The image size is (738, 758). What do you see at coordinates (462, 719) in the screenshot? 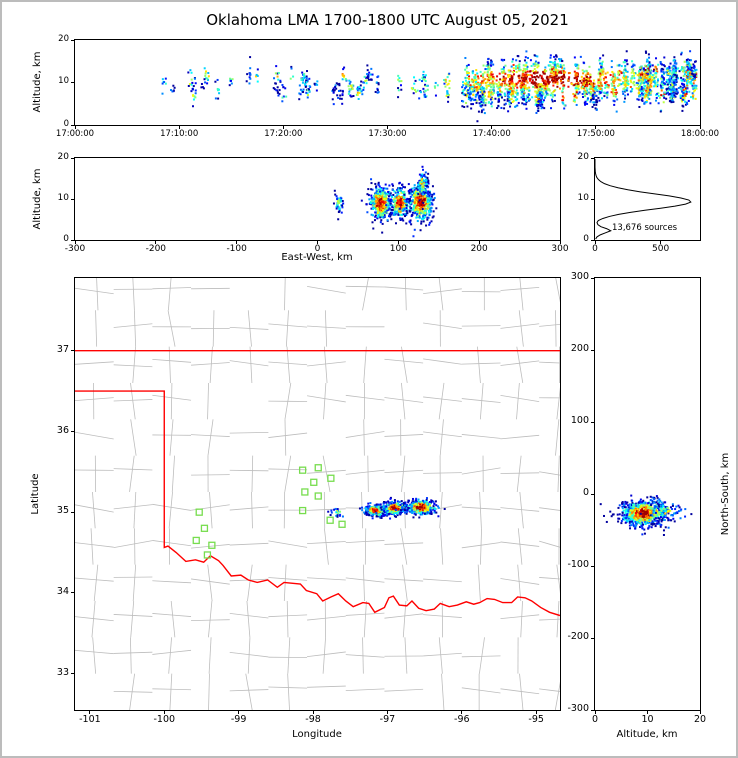
I see `x-tick-label: -96` at bounding box center [462, 719].